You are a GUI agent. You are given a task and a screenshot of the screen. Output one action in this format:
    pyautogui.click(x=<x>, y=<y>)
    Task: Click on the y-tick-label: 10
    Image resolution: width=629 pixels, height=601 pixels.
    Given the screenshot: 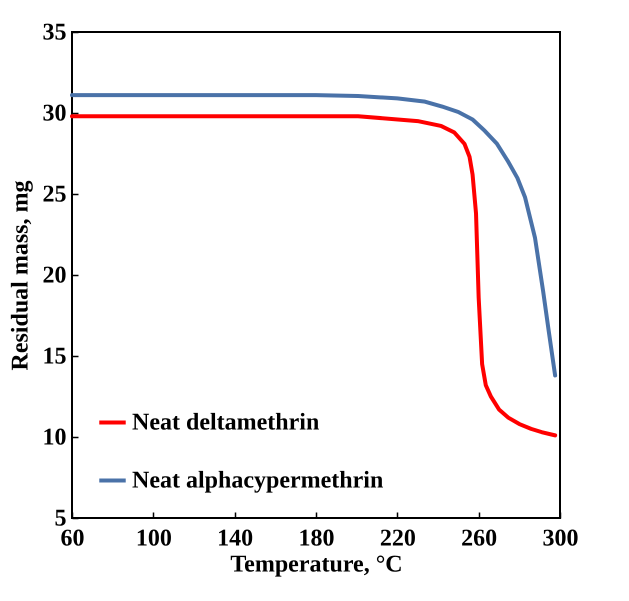 What is the action you would take?
    pyautogui.click(x=54, y=437)
    